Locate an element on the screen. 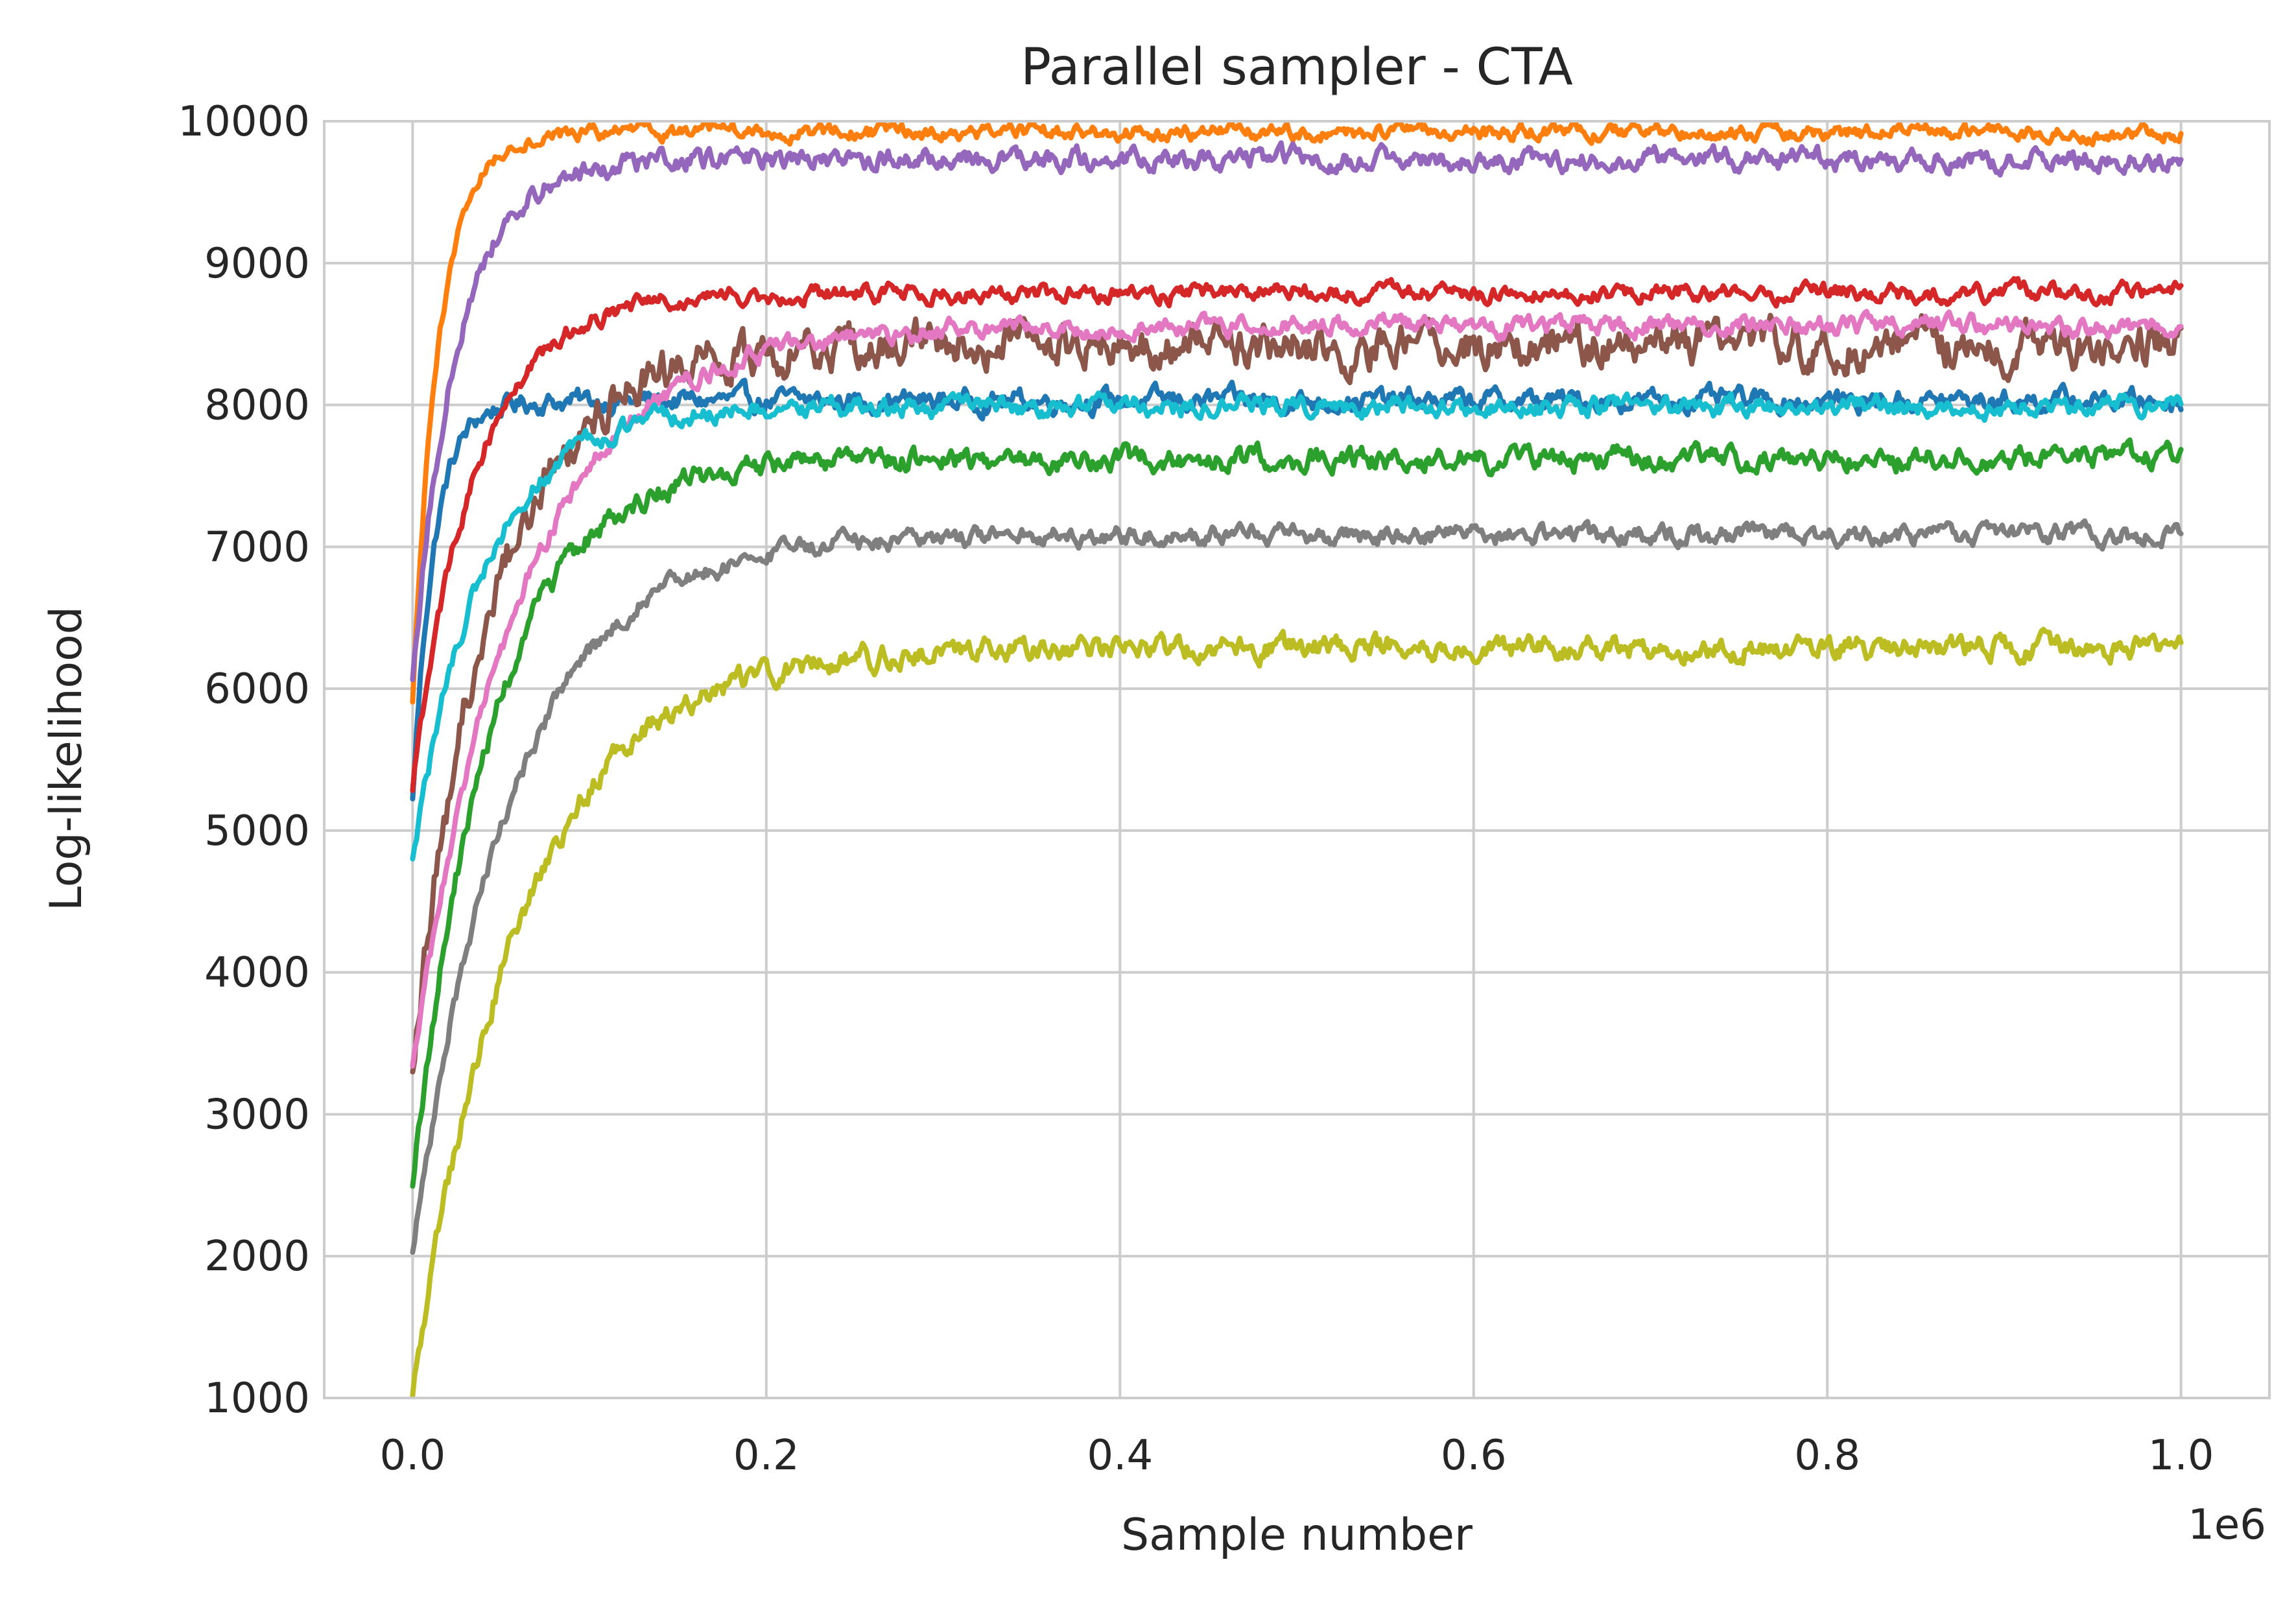  x-tick-label: 0.2 is located at coordinates (766, 1456).